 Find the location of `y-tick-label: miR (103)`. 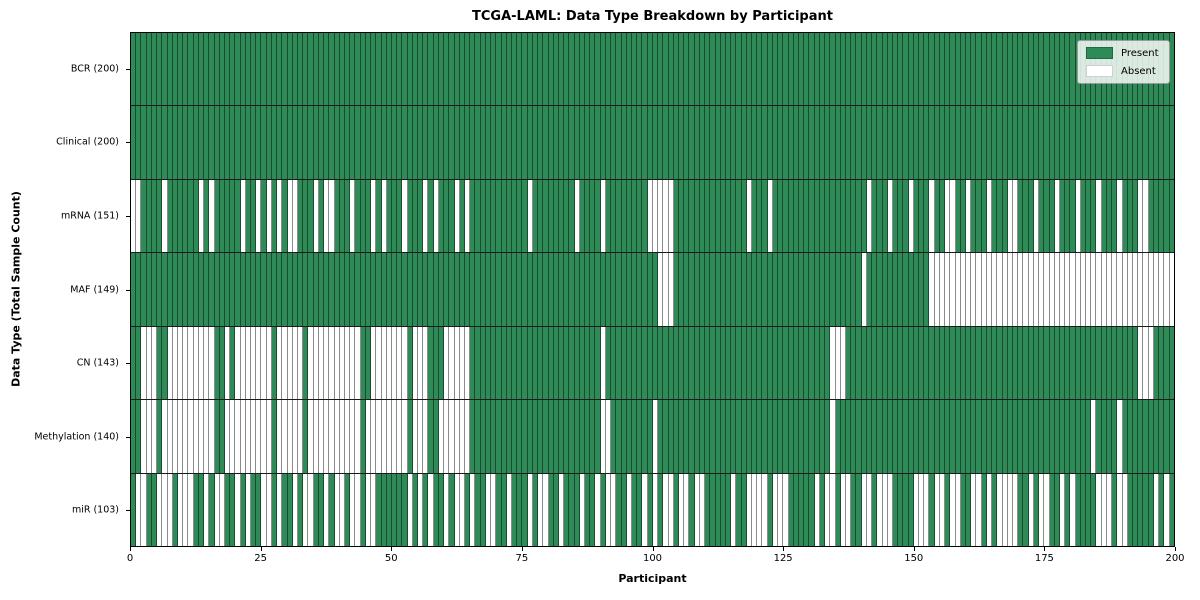

y-tick-label: miR (103) is located at coordinates (95, 510).